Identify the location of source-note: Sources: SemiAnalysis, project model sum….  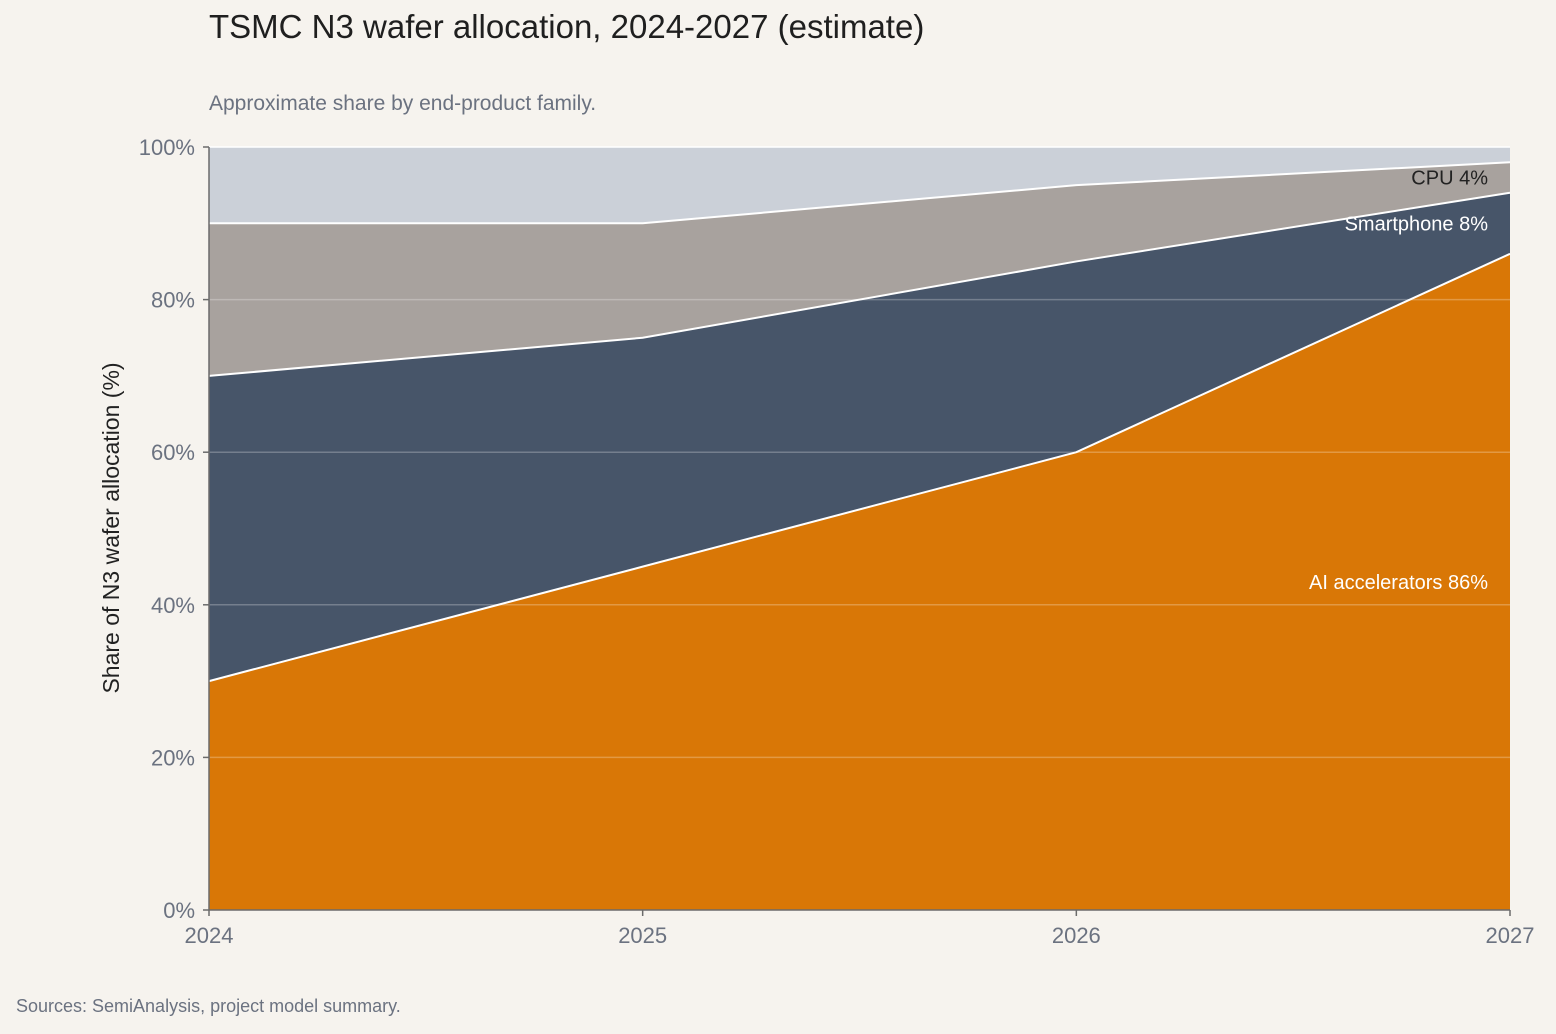
(208, 1006).